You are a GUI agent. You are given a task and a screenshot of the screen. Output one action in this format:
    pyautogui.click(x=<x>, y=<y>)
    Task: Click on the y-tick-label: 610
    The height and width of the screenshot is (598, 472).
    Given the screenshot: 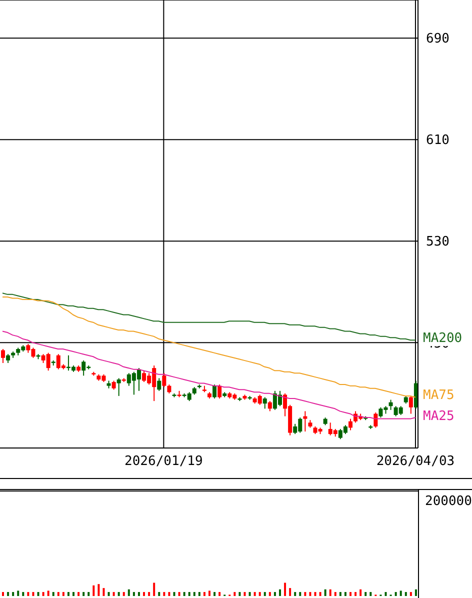 What is the action you would take?
    pyautogui.click(x=438, y=140)
    